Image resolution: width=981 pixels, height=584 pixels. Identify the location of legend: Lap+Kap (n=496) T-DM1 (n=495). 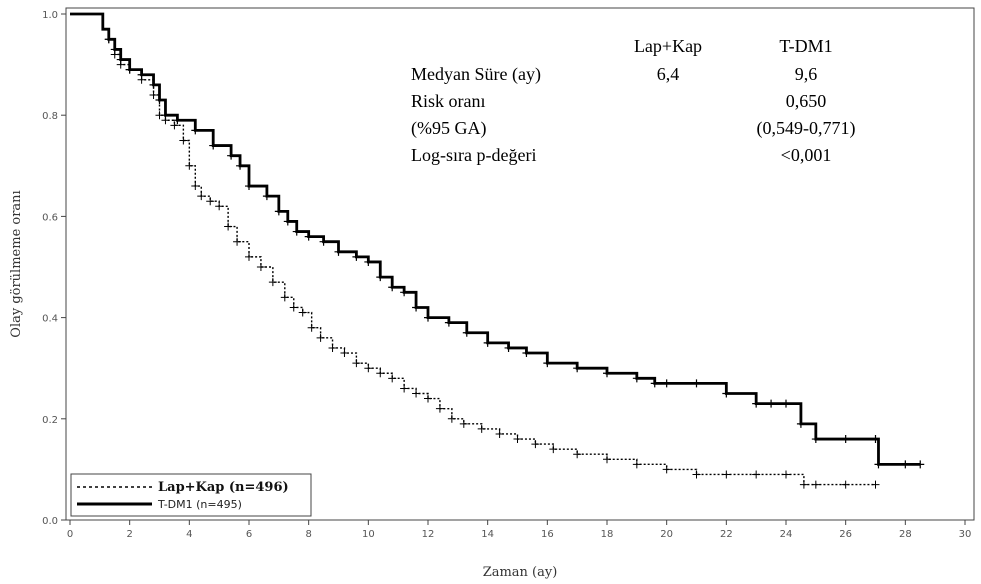
(191, 495).